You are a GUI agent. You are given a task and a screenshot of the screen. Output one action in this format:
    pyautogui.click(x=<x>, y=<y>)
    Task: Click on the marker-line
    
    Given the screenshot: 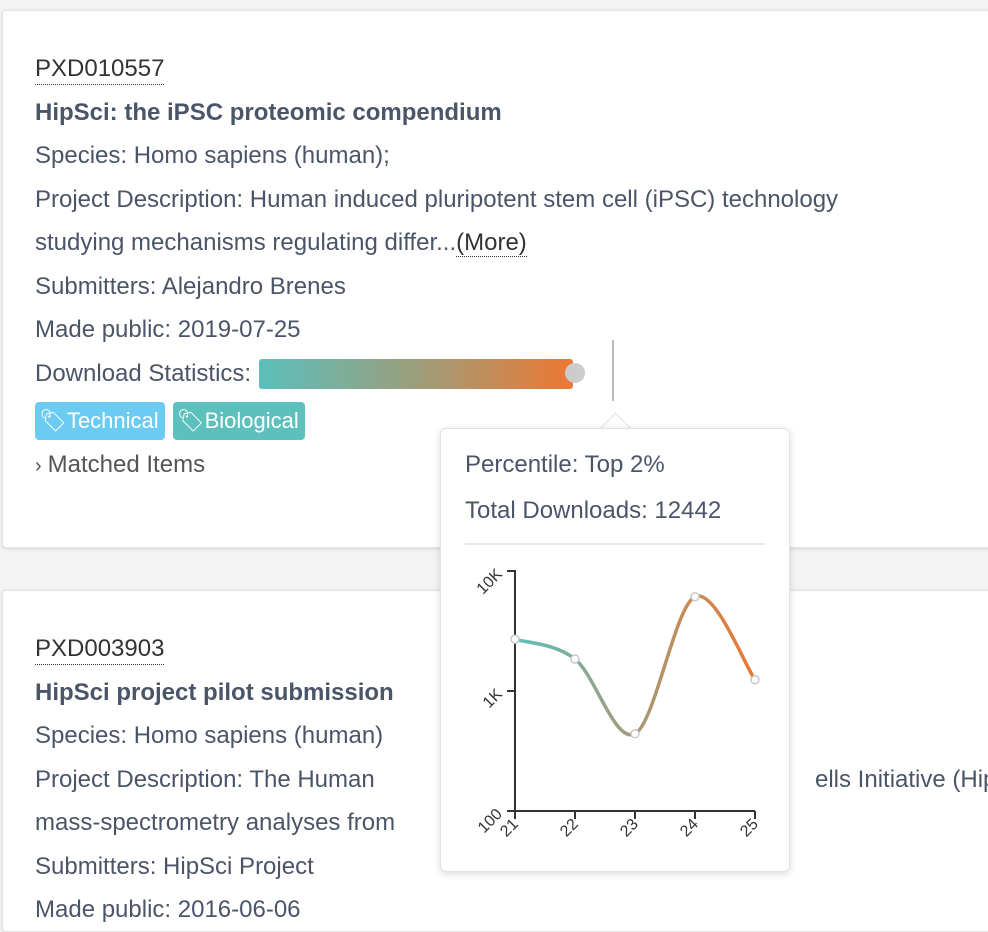 What is the action you would take?
    pyautogui.click(x=613, y=370)
    